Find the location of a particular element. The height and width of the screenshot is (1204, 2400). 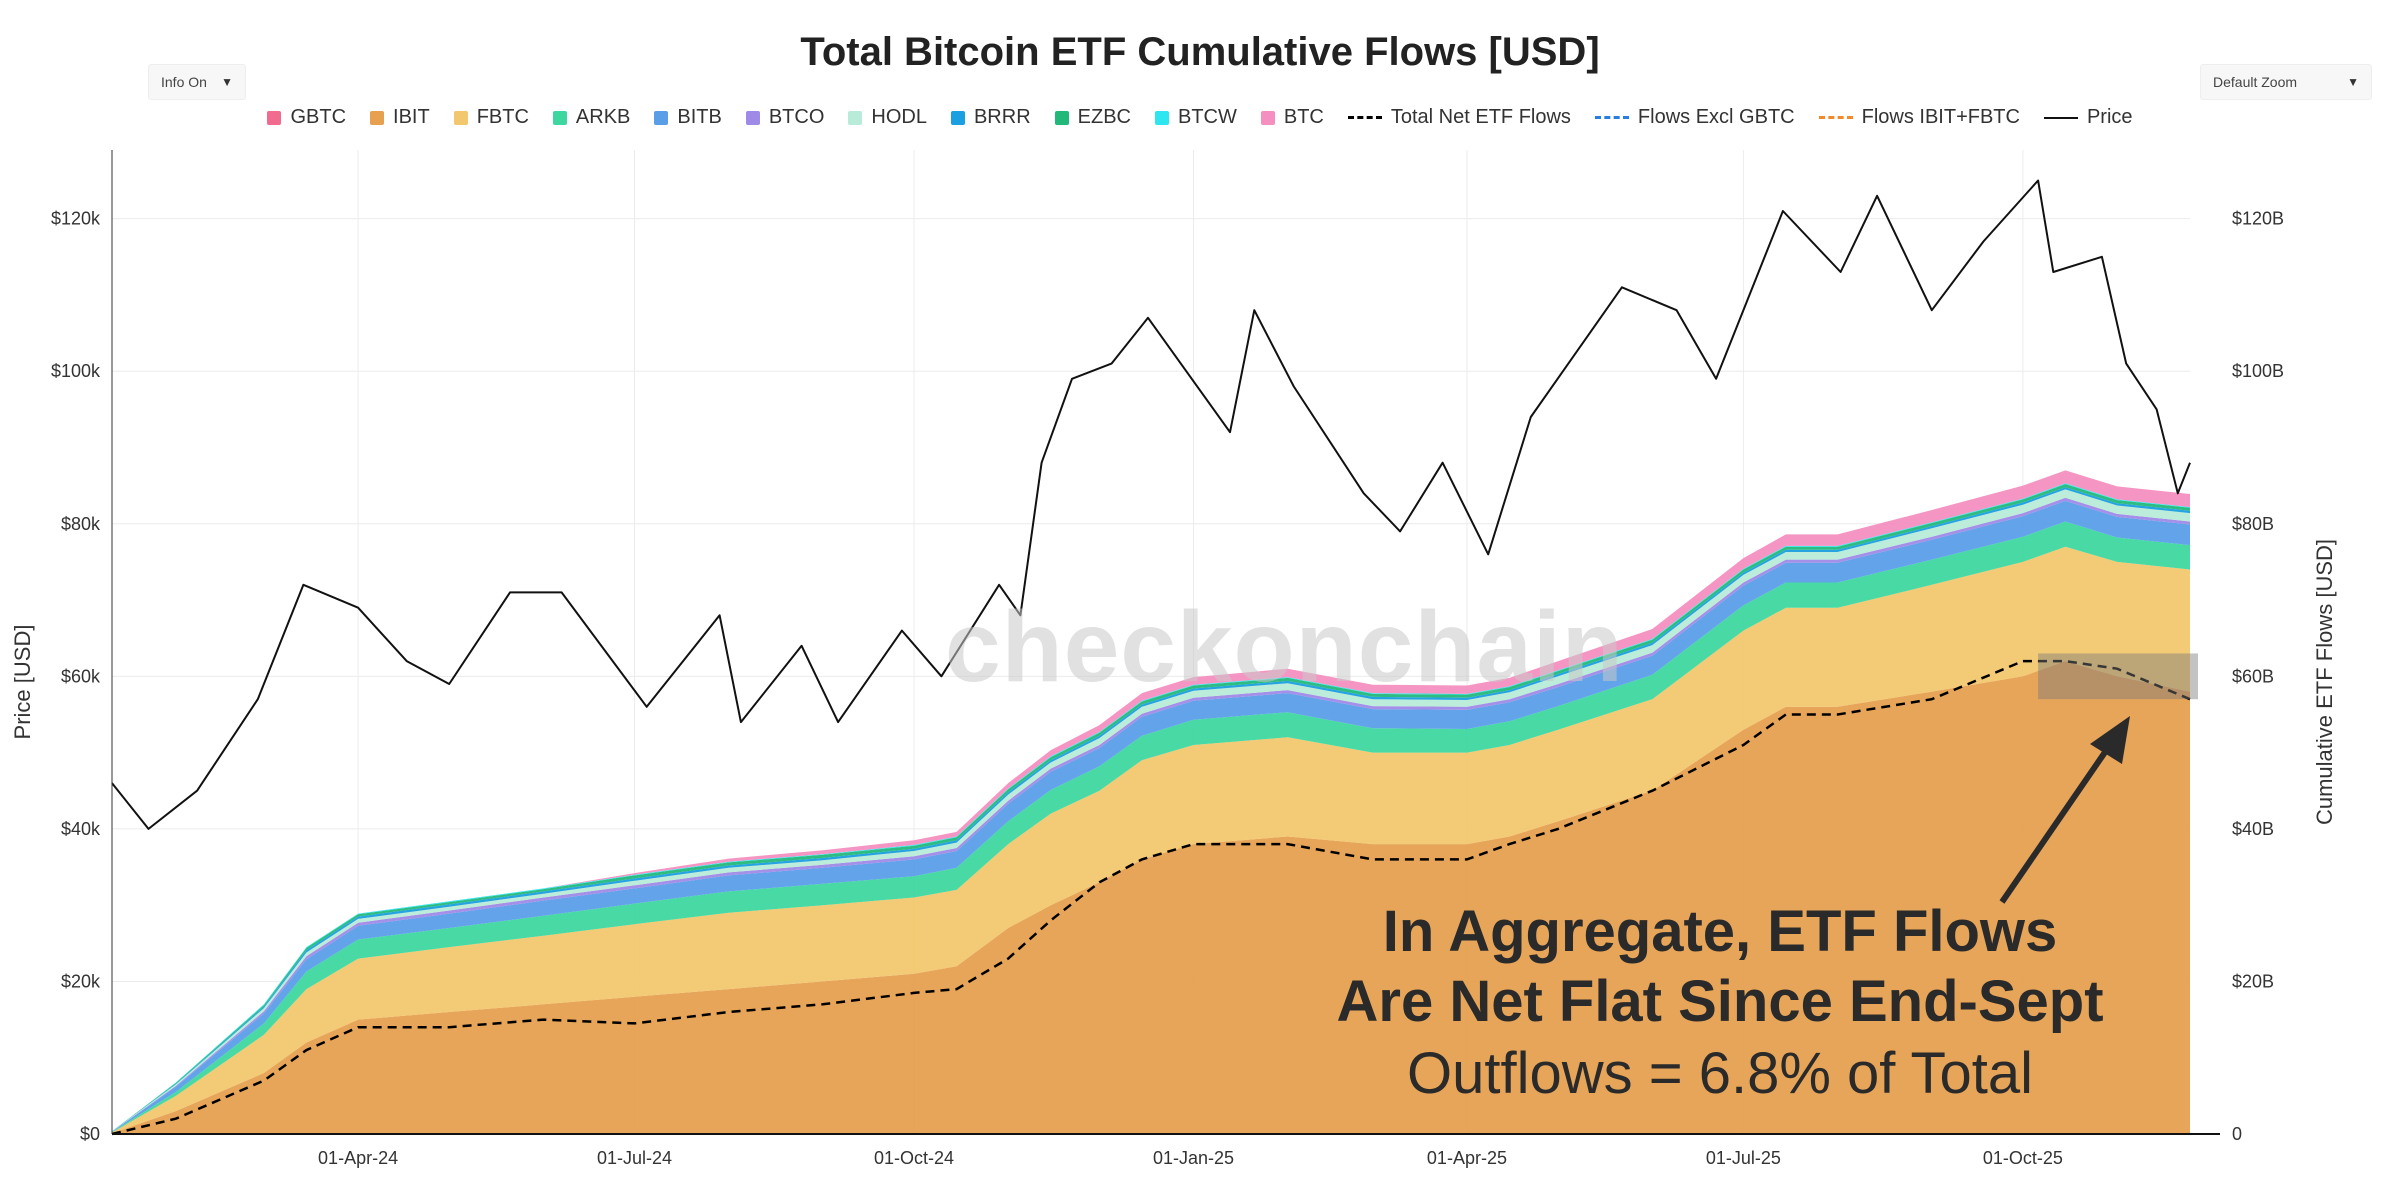

legend-item-bitb: BITB is located at coordinates (688, 117).